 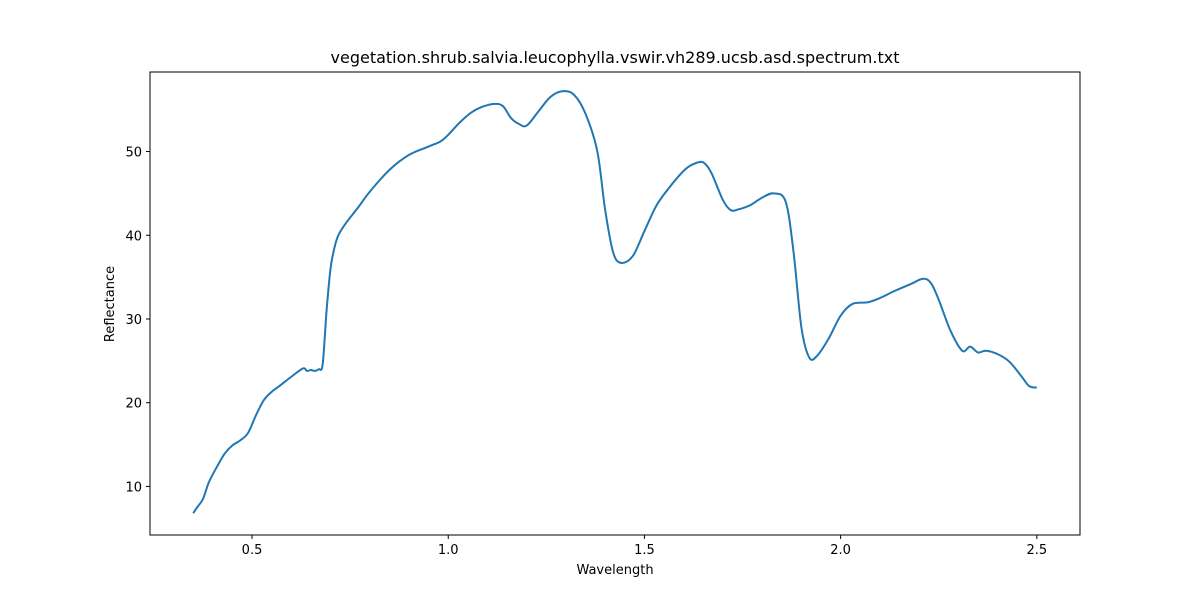 I want to click on y-axis-label: Reflectance, so click(x=110, y=304).